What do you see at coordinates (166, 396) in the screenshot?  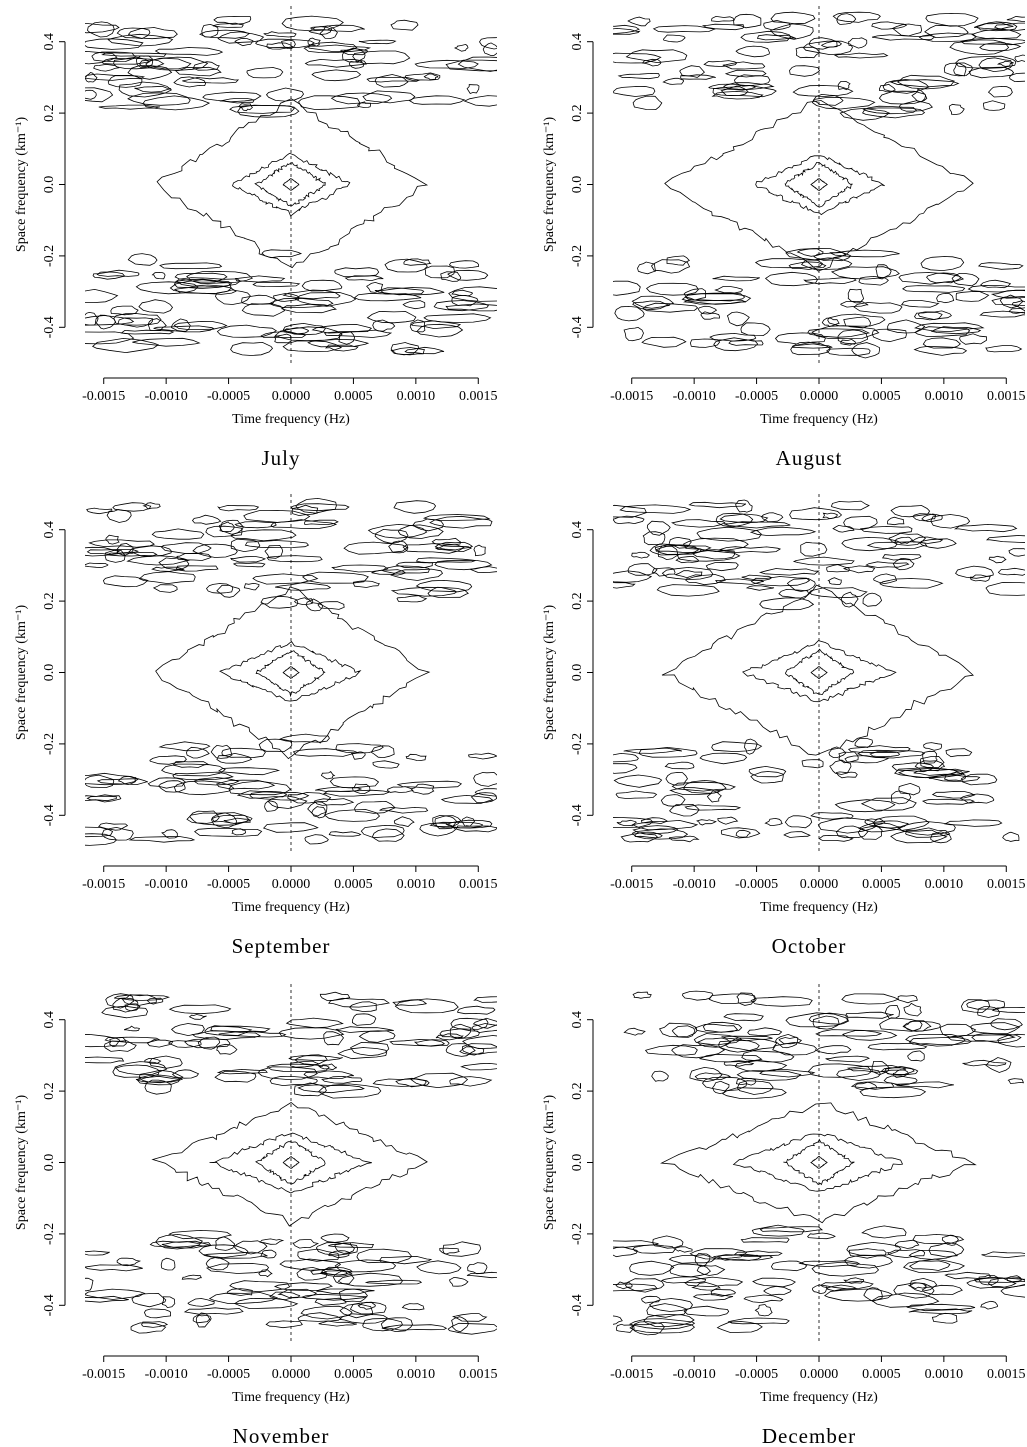 I see `x-tick-label: -0.0010` at bounding box center [166, 396].